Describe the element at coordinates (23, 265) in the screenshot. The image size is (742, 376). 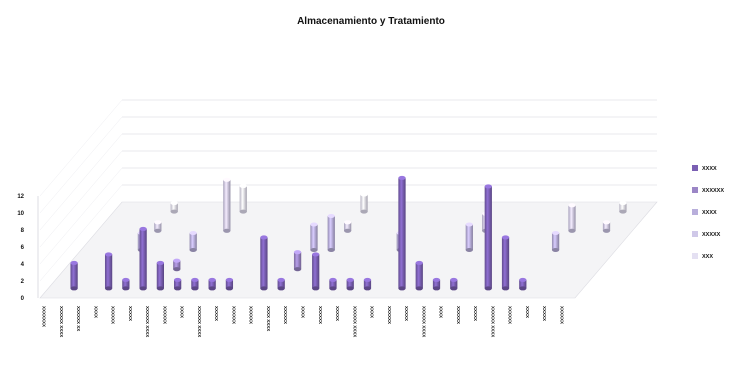
I see `y-tick-label: 4` at that location.